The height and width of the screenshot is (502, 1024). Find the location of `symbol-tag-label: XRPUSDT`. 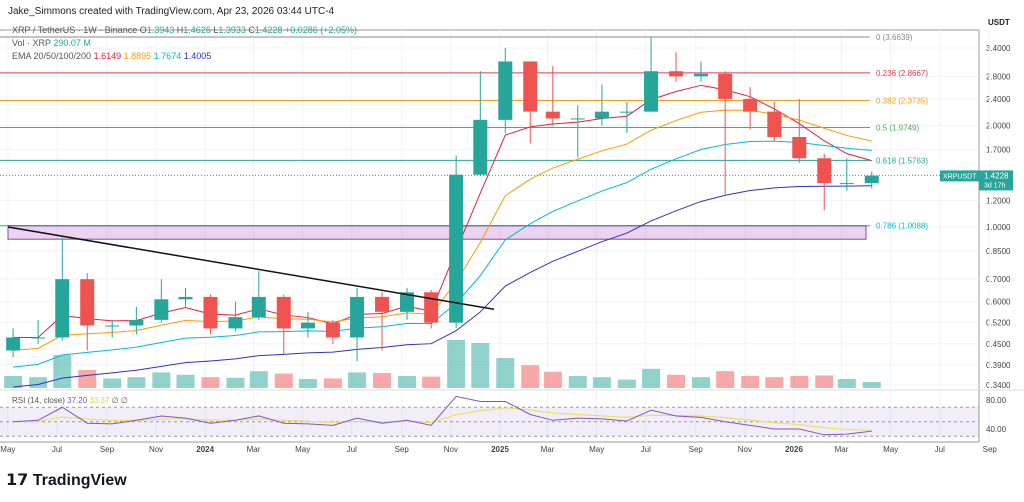

symbol-tag-label: XRPUSDT is located at coordinates (960, 176).